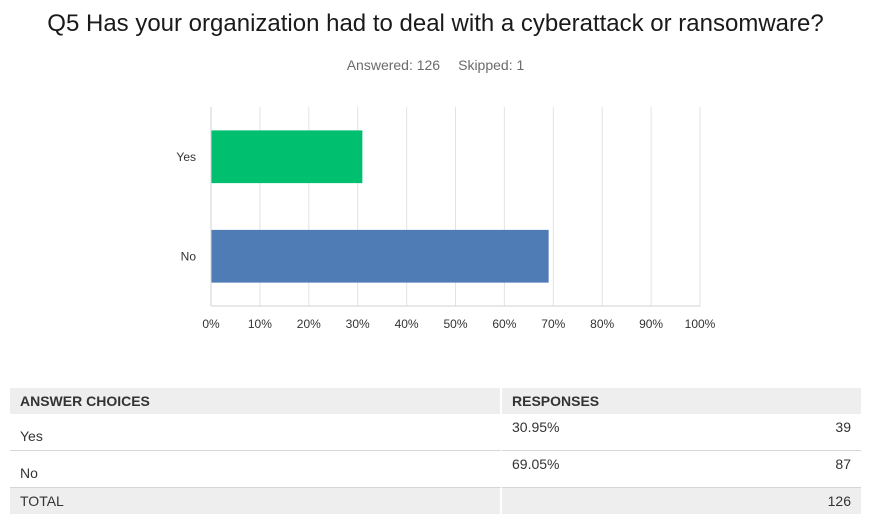  I want to click on table-header-row: ANSWER CHOICES RESPONSES, so click(435, 401).